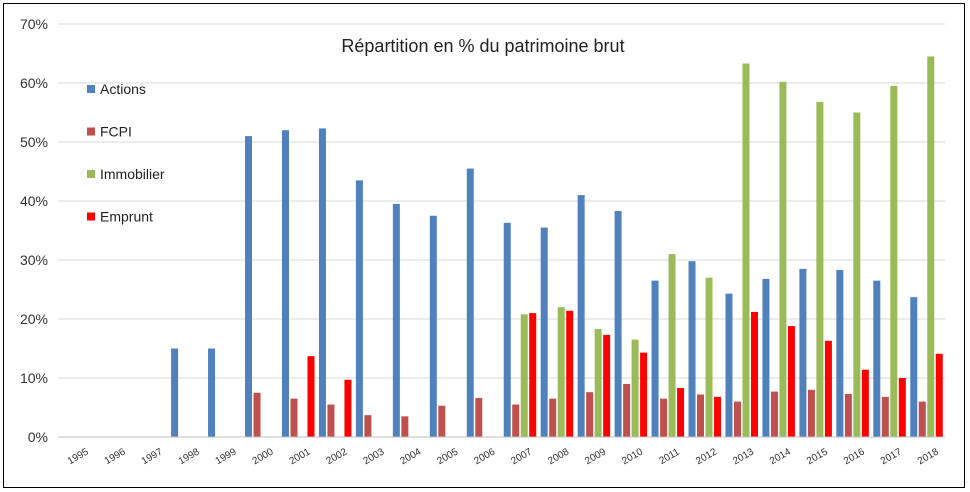 Image resolution: width=970 pixels, height=492 pixels. What do you see at coordinates (521, 456) in the screenshot?
I see `x-tick-label: 2007` at bounding box center [521, 456].